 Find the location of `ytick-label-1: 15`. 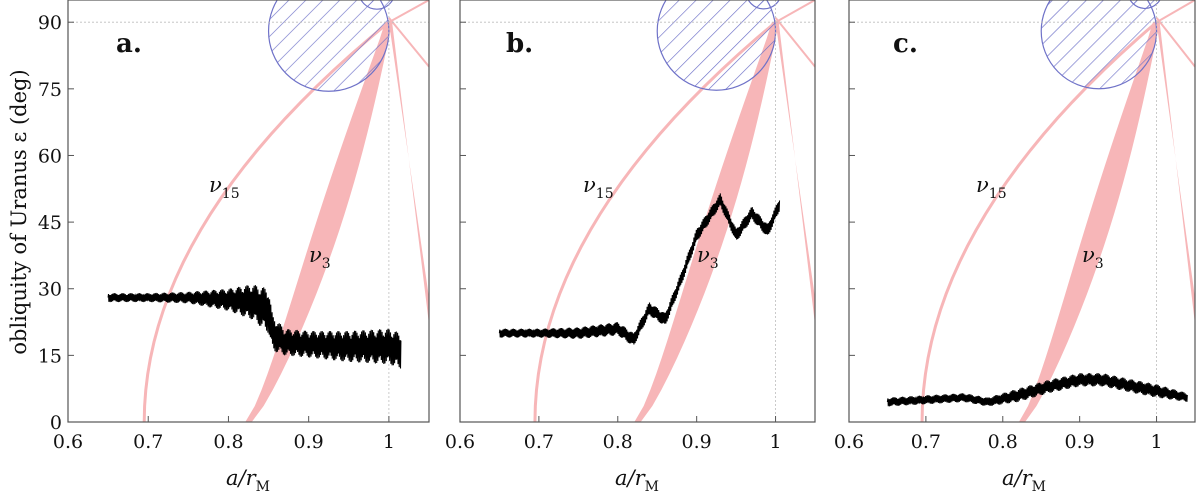

ytick-label-1: 15 is located at coordinates (50, 356).